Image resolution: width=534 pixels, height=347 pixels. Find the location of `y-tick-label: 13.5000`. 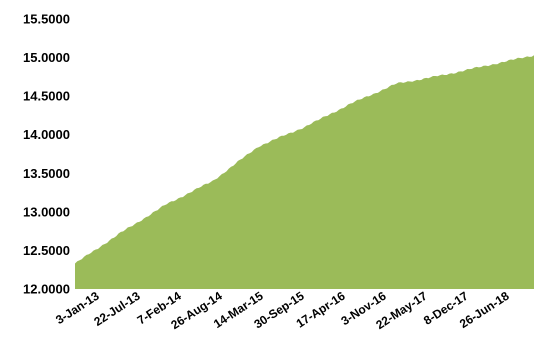

y-tick-label: 13.5000 is located at coordinates (46, 173).